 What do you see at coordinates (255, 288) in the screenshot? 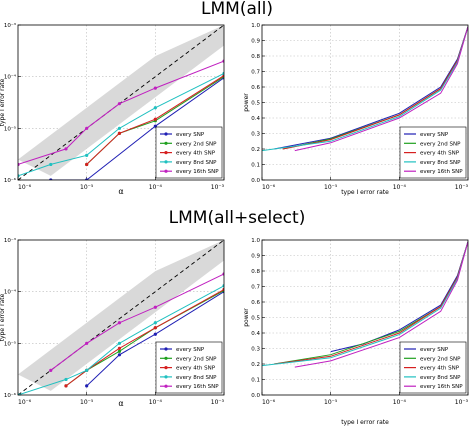
I see `y-tick-label: 0.7` at bounding box center [255, 288].